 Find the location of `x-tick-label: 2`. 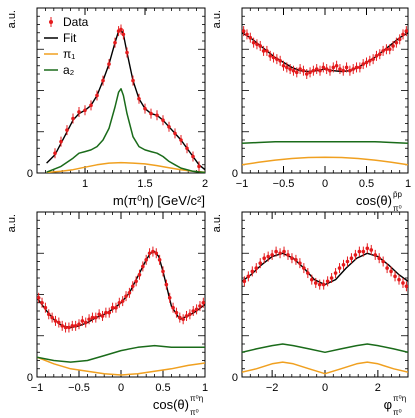

x-tick-label: 2 is located at coordinates (378, 388).